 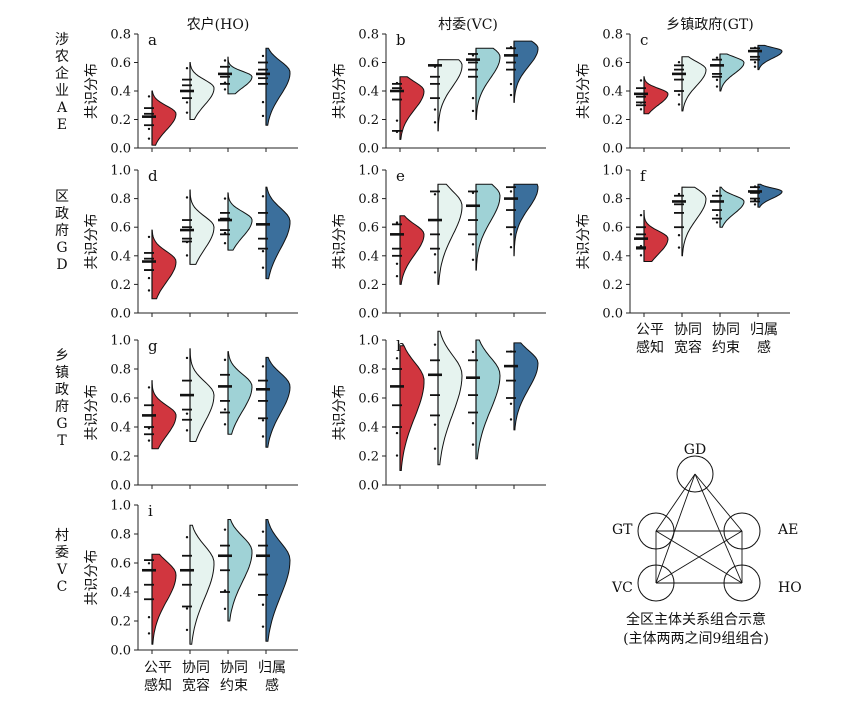 What do you see at coordinates (709, 25) in the screenshot?
I see `column-title-gt: 乡镇政府(GT)` at bounding box center [709, 25].